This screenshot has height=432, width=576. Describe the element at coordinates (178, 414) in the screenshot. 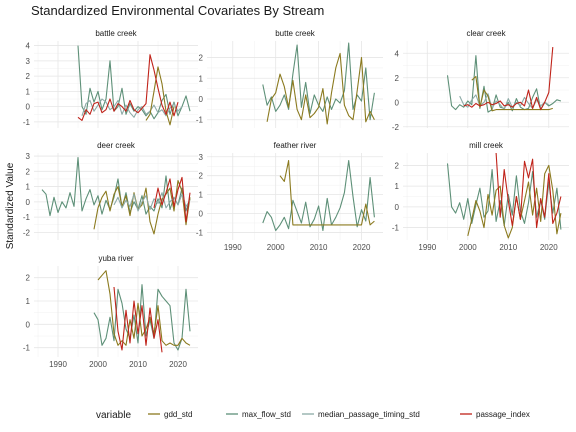

I see `legend-label: gdd_std` at that location.